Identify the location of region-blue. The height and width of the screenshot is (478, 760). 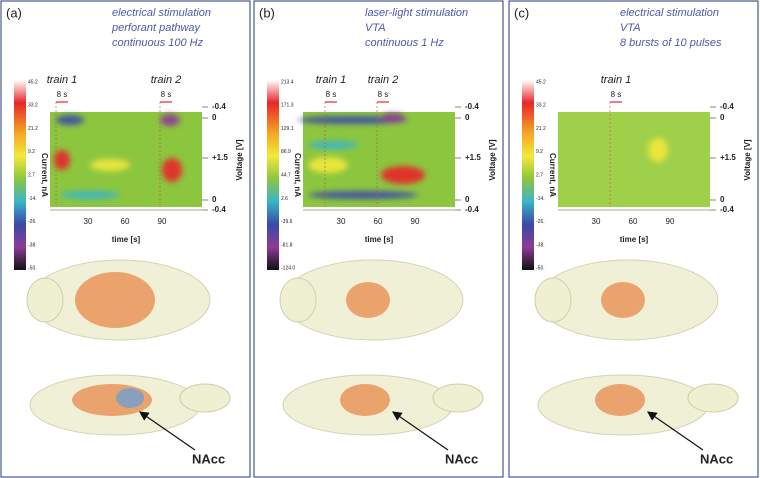
(130, 398).